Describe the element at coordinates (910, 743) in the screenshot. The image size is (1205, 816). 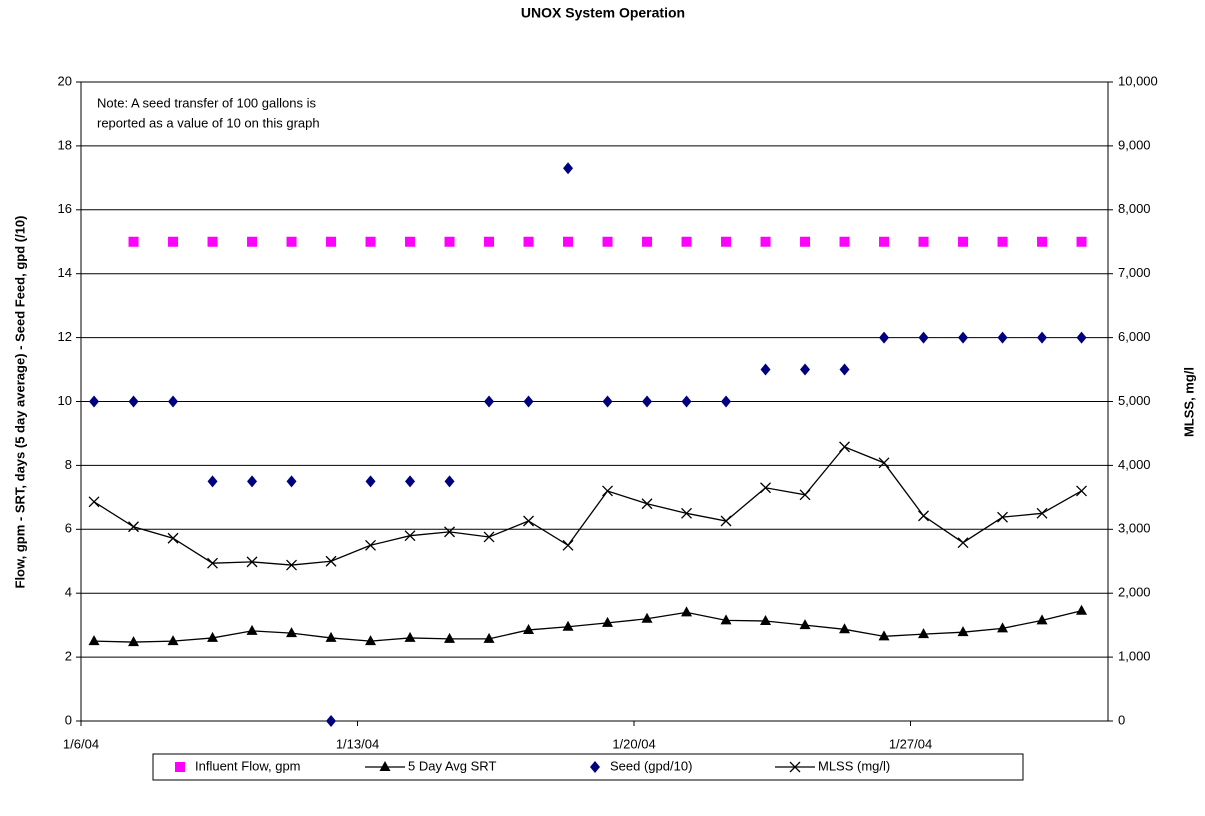
I see `x-tick-label: 1/27/04` at that location.